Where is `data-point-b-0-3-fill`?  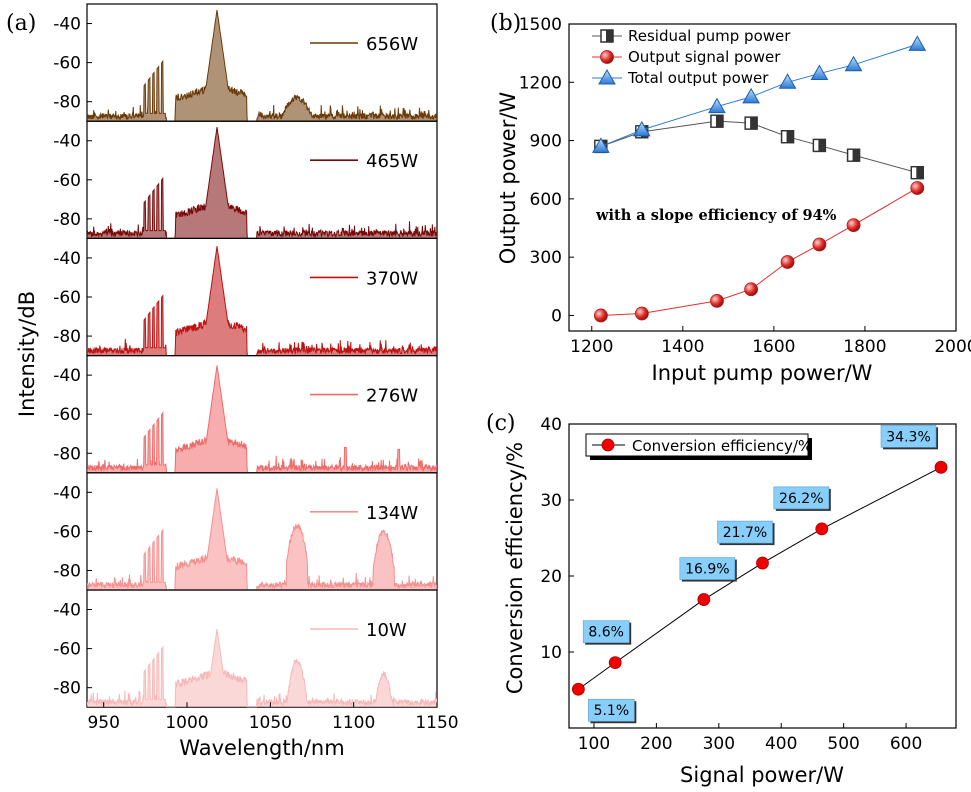
data-point-b-0-3-fill is located at coordinates (754, 123).